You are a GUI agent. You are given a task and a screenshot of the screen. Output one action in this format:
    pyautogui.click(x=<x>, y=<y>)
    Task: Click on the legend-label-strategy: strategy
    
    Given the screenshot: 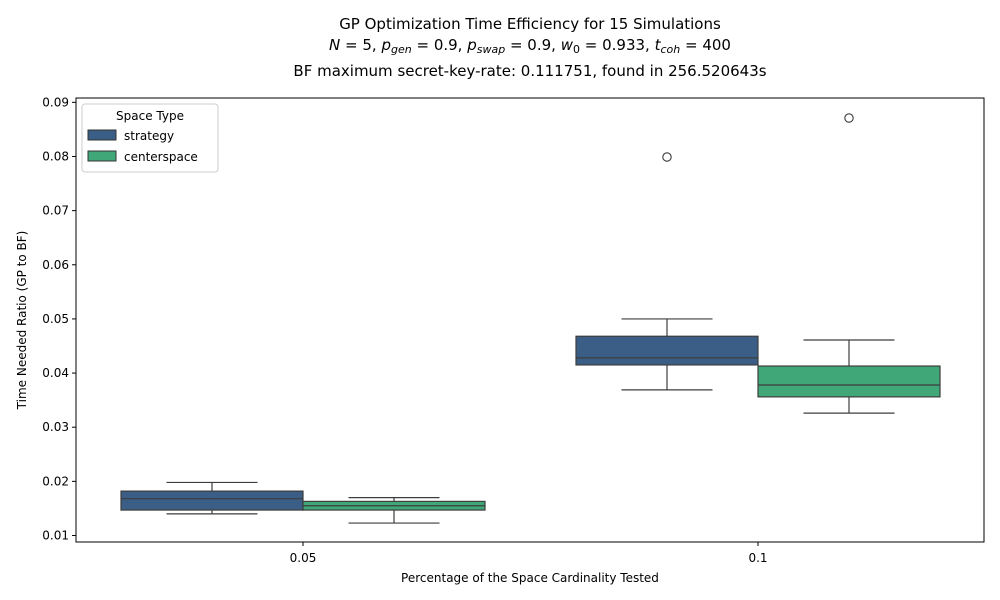 What is the action you would take?
    pyautogui.click(x=149, y=136)
    